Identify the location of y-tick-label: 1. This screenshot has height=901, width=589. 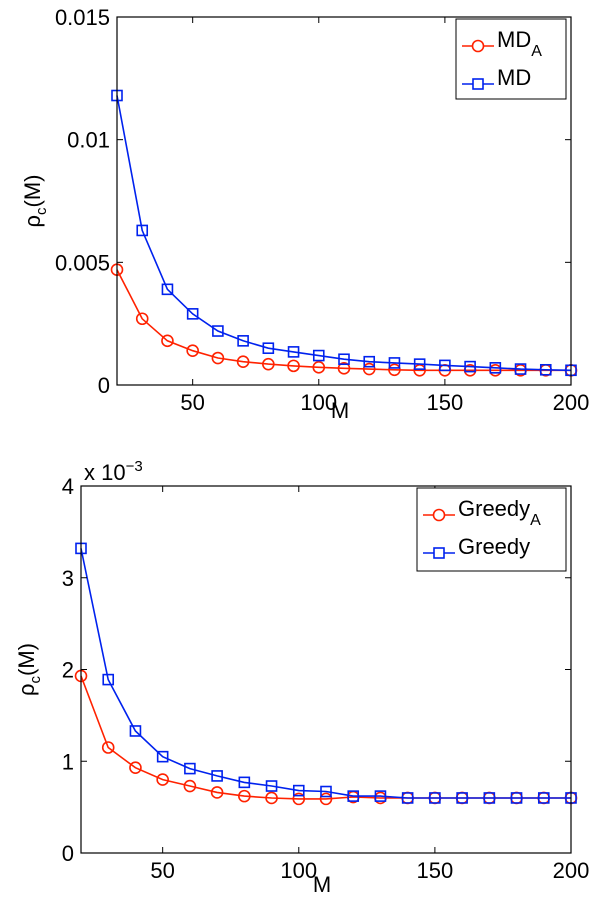
(68, 761).